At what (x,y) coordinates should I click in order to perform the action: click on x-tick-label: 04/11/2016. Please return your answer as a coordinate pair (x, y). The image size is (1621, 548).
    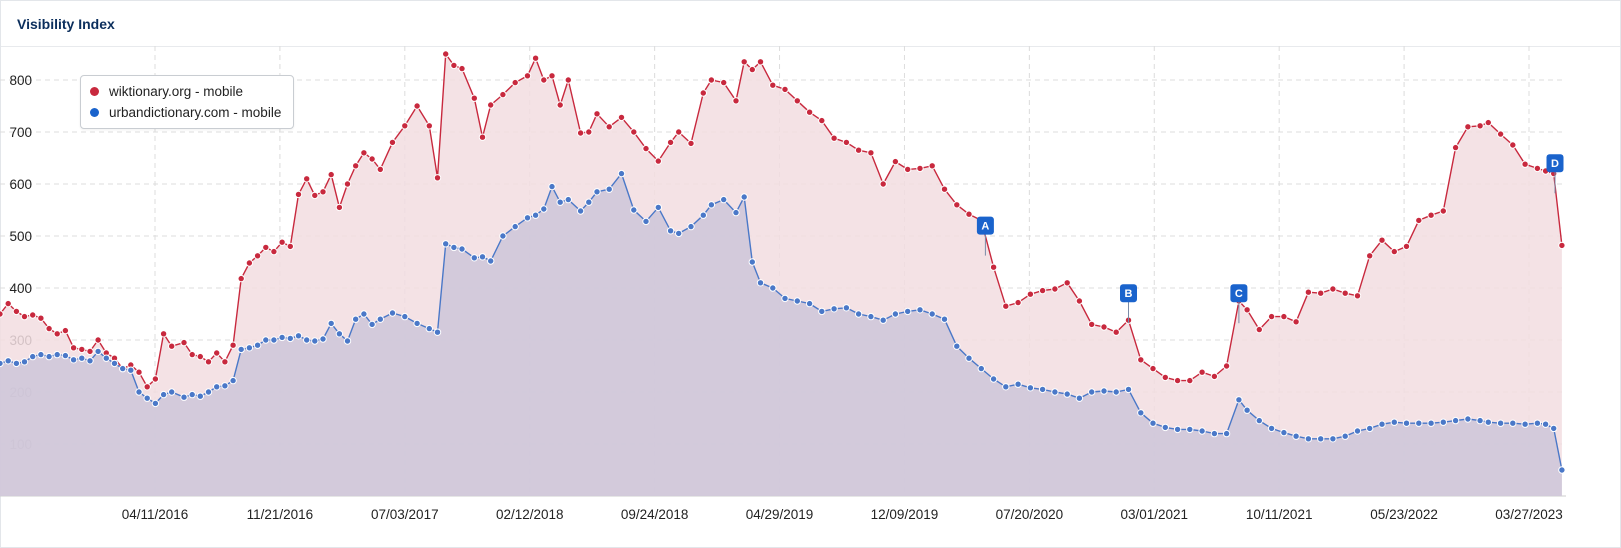
    Looking at the image, I should click on (155, 514).